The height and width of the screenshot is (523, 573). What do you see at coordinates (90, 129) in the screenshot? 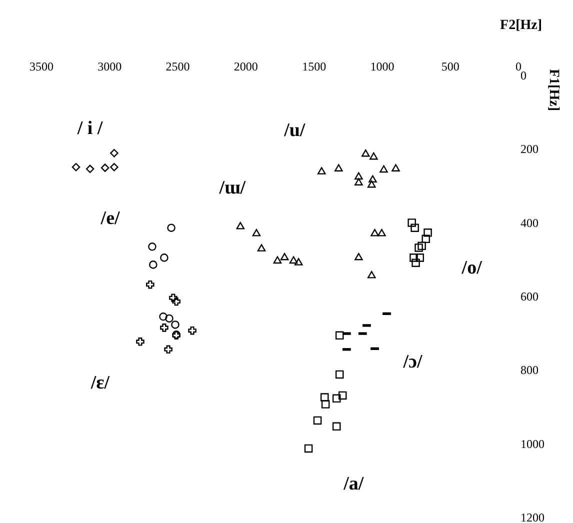
I see `series-label: / i /` at bounding box center [90, 129].